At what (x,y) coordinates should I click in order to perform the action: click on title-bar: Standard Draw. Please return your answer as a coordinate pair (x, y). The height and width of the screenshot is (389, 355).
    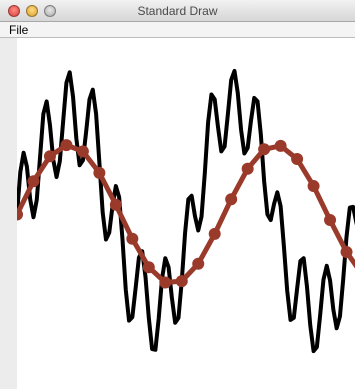
    Looking at the image, I should click on (177, 11).